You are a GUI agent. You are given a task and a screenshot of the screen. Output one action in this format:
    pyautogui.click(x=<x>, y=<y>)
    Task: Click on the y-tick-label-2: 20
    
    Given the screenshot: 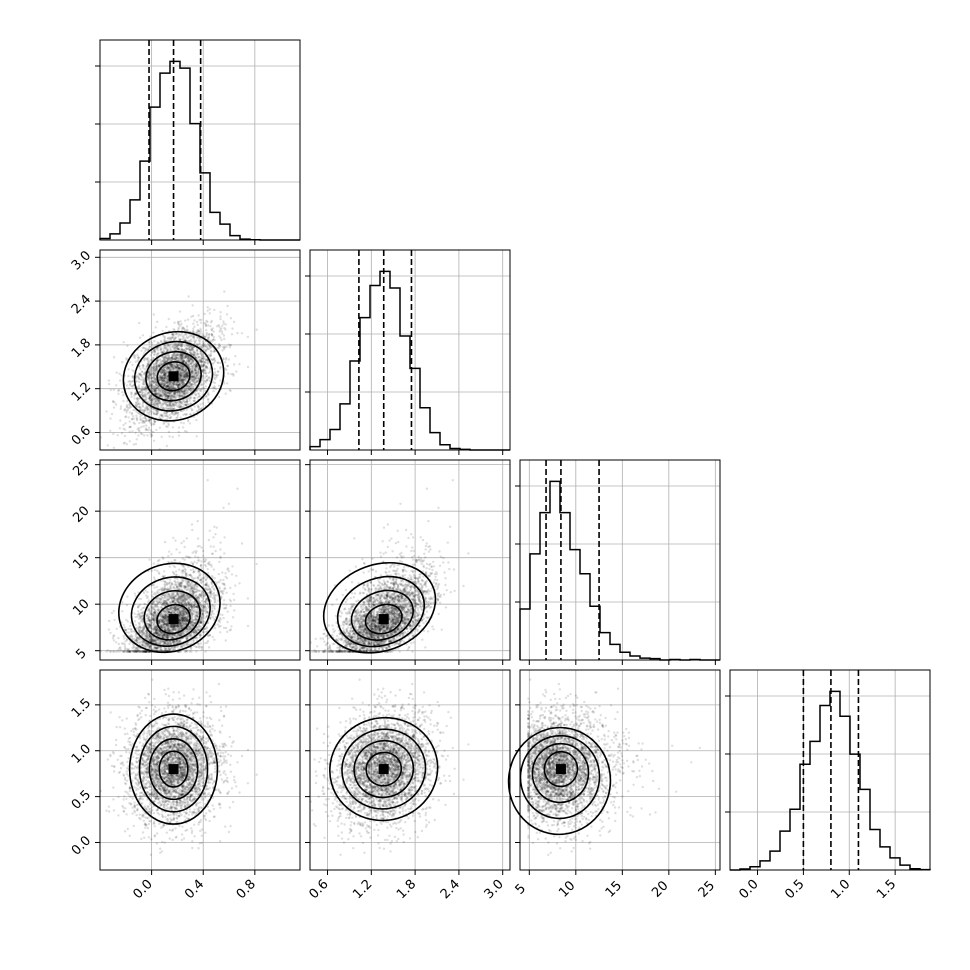 What is the action you would take?
    pyautogui.click(x=81, y=515)
    